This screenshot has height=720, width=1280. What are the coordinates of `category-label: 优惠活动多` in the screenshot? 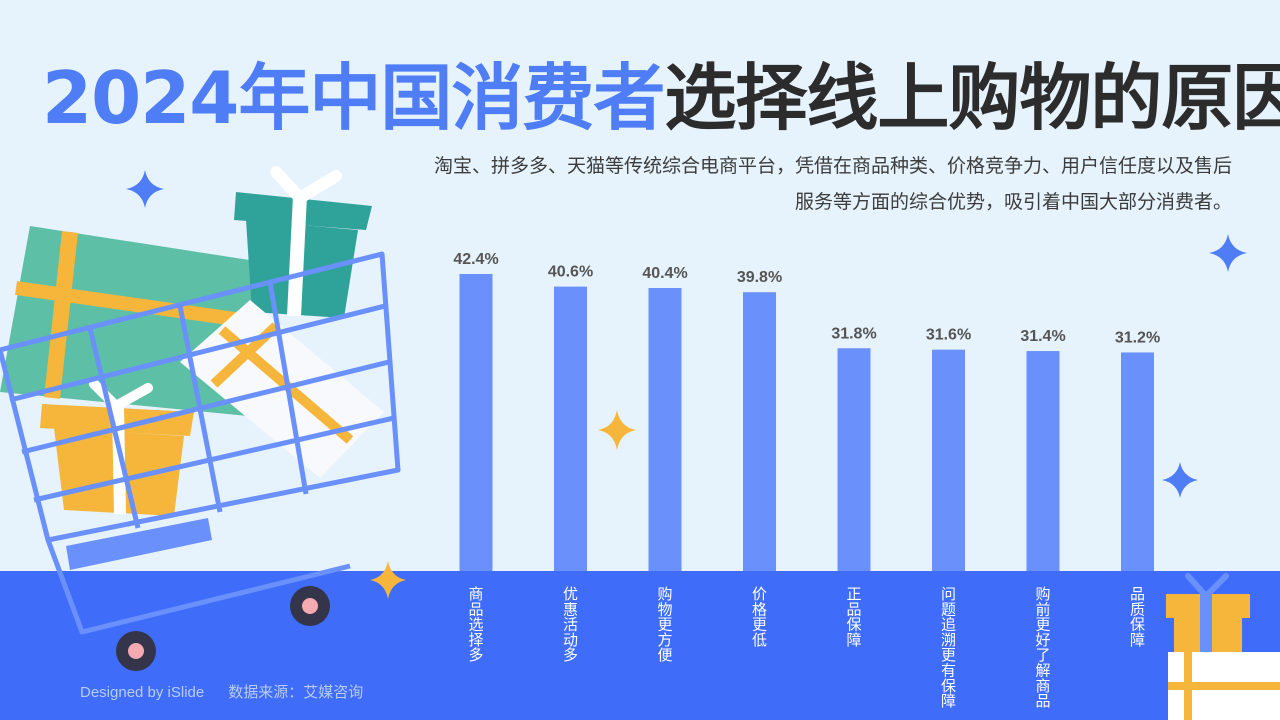 It's located at (570, 624).